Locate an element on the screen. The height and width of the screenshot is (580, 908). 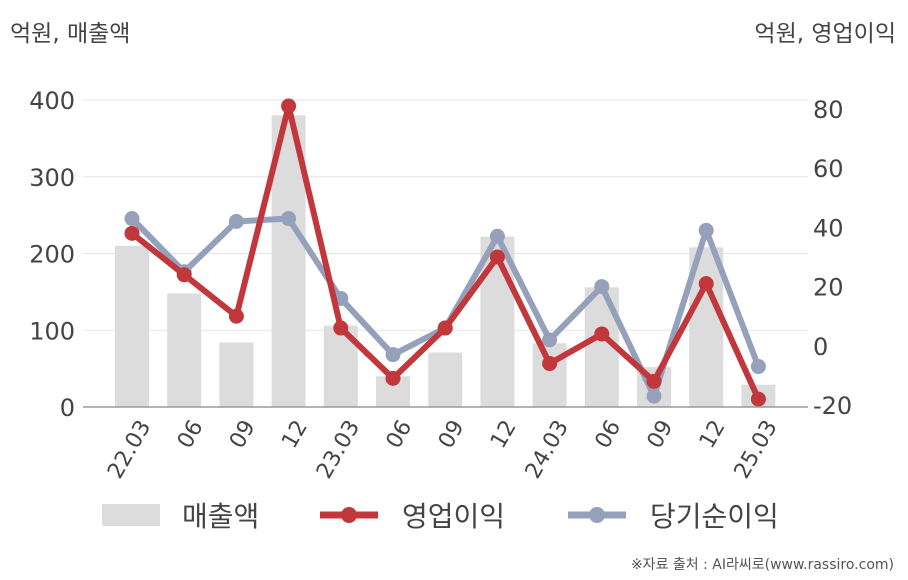
right-tick-label: 80 is located at coordinates (828, 110).